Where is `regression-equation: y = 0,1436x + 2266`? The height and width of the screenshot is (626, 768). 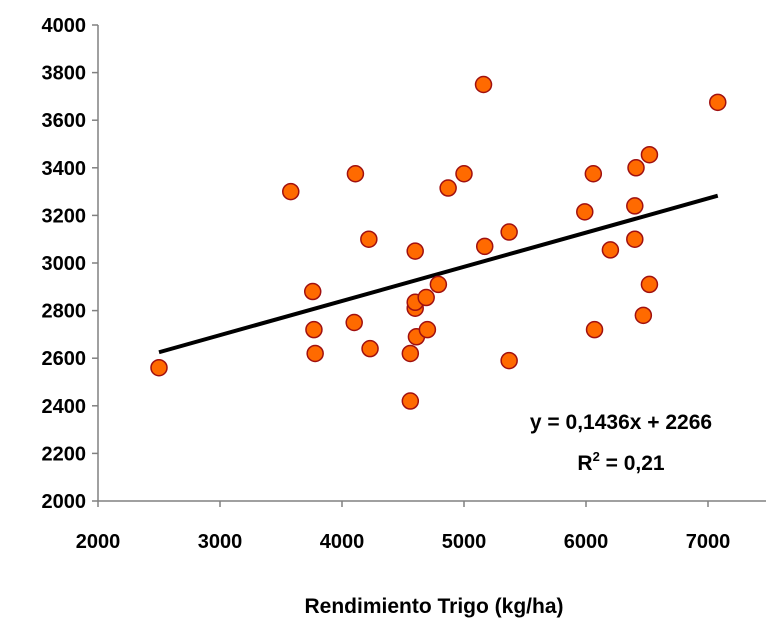
regression-equation: y = 0,1436x + 2266 is located at coordinates (621, 422).